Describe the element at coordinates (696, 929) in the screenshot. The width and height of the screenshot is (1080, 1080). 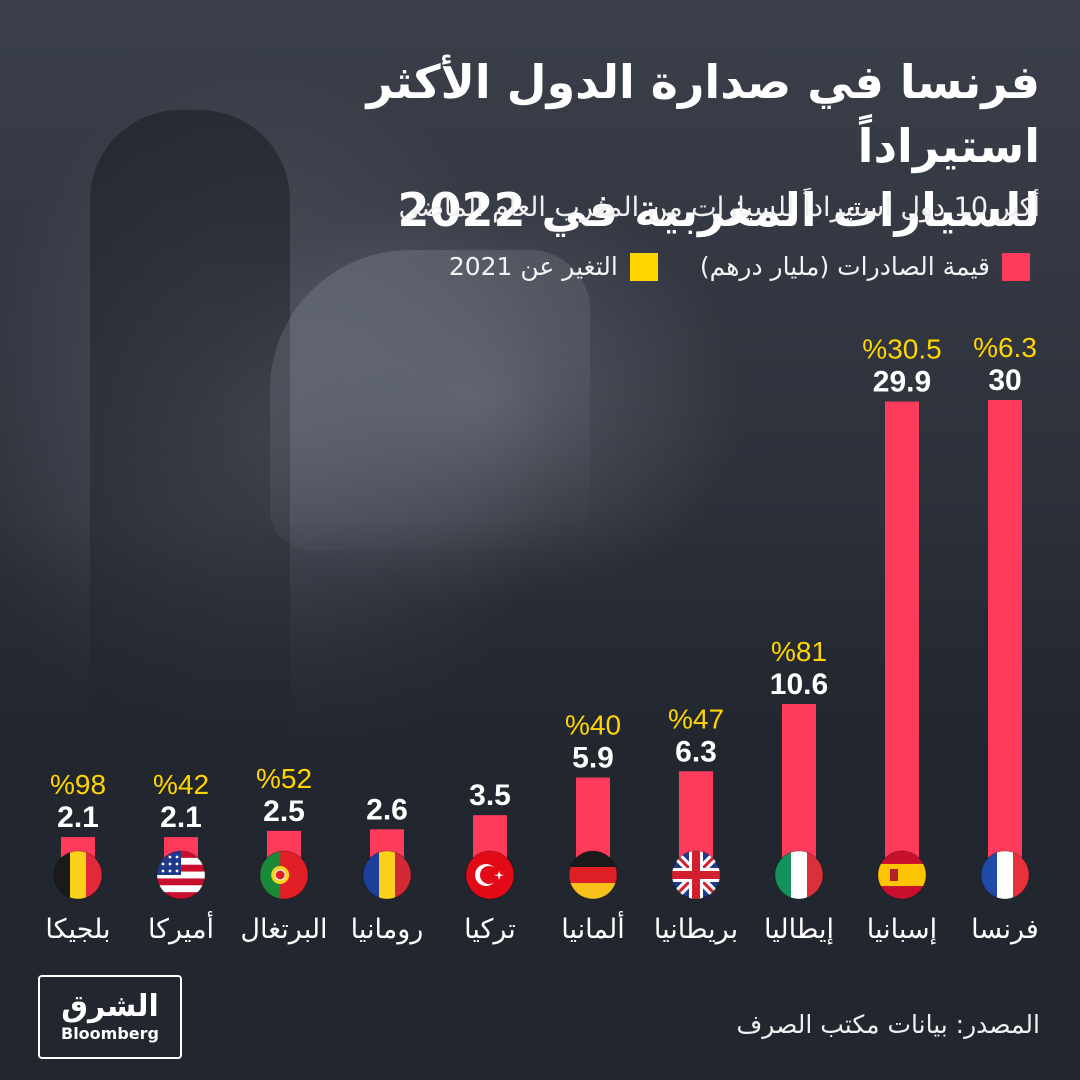
I see `category-label: بريطانيا` at that location.